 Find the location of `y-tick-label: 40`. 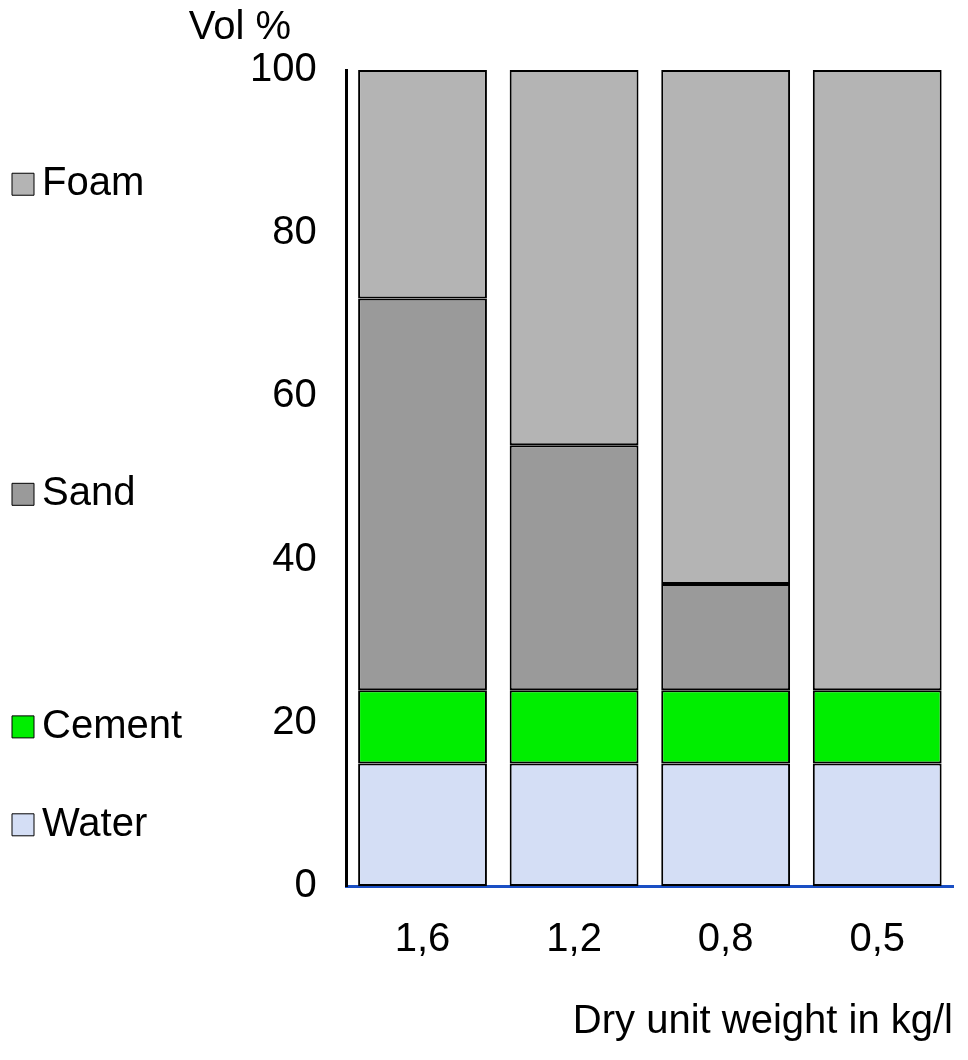

y-tick-label: 40 is located at coordinates (294, 556).